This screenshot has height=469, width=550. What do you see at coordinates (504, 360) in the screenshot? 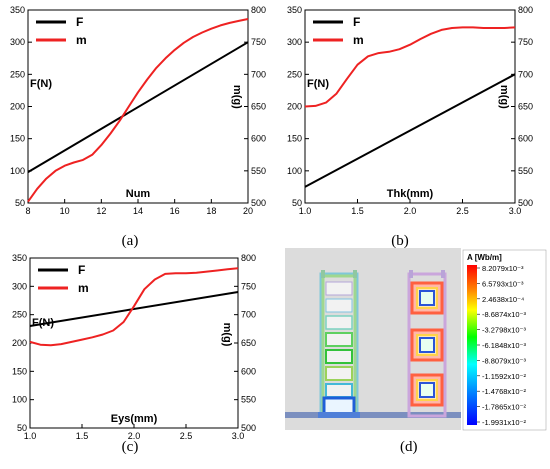
I see `colorbar-tick-label: -8.8079x10⁻³` at bounding box center [504, 360].